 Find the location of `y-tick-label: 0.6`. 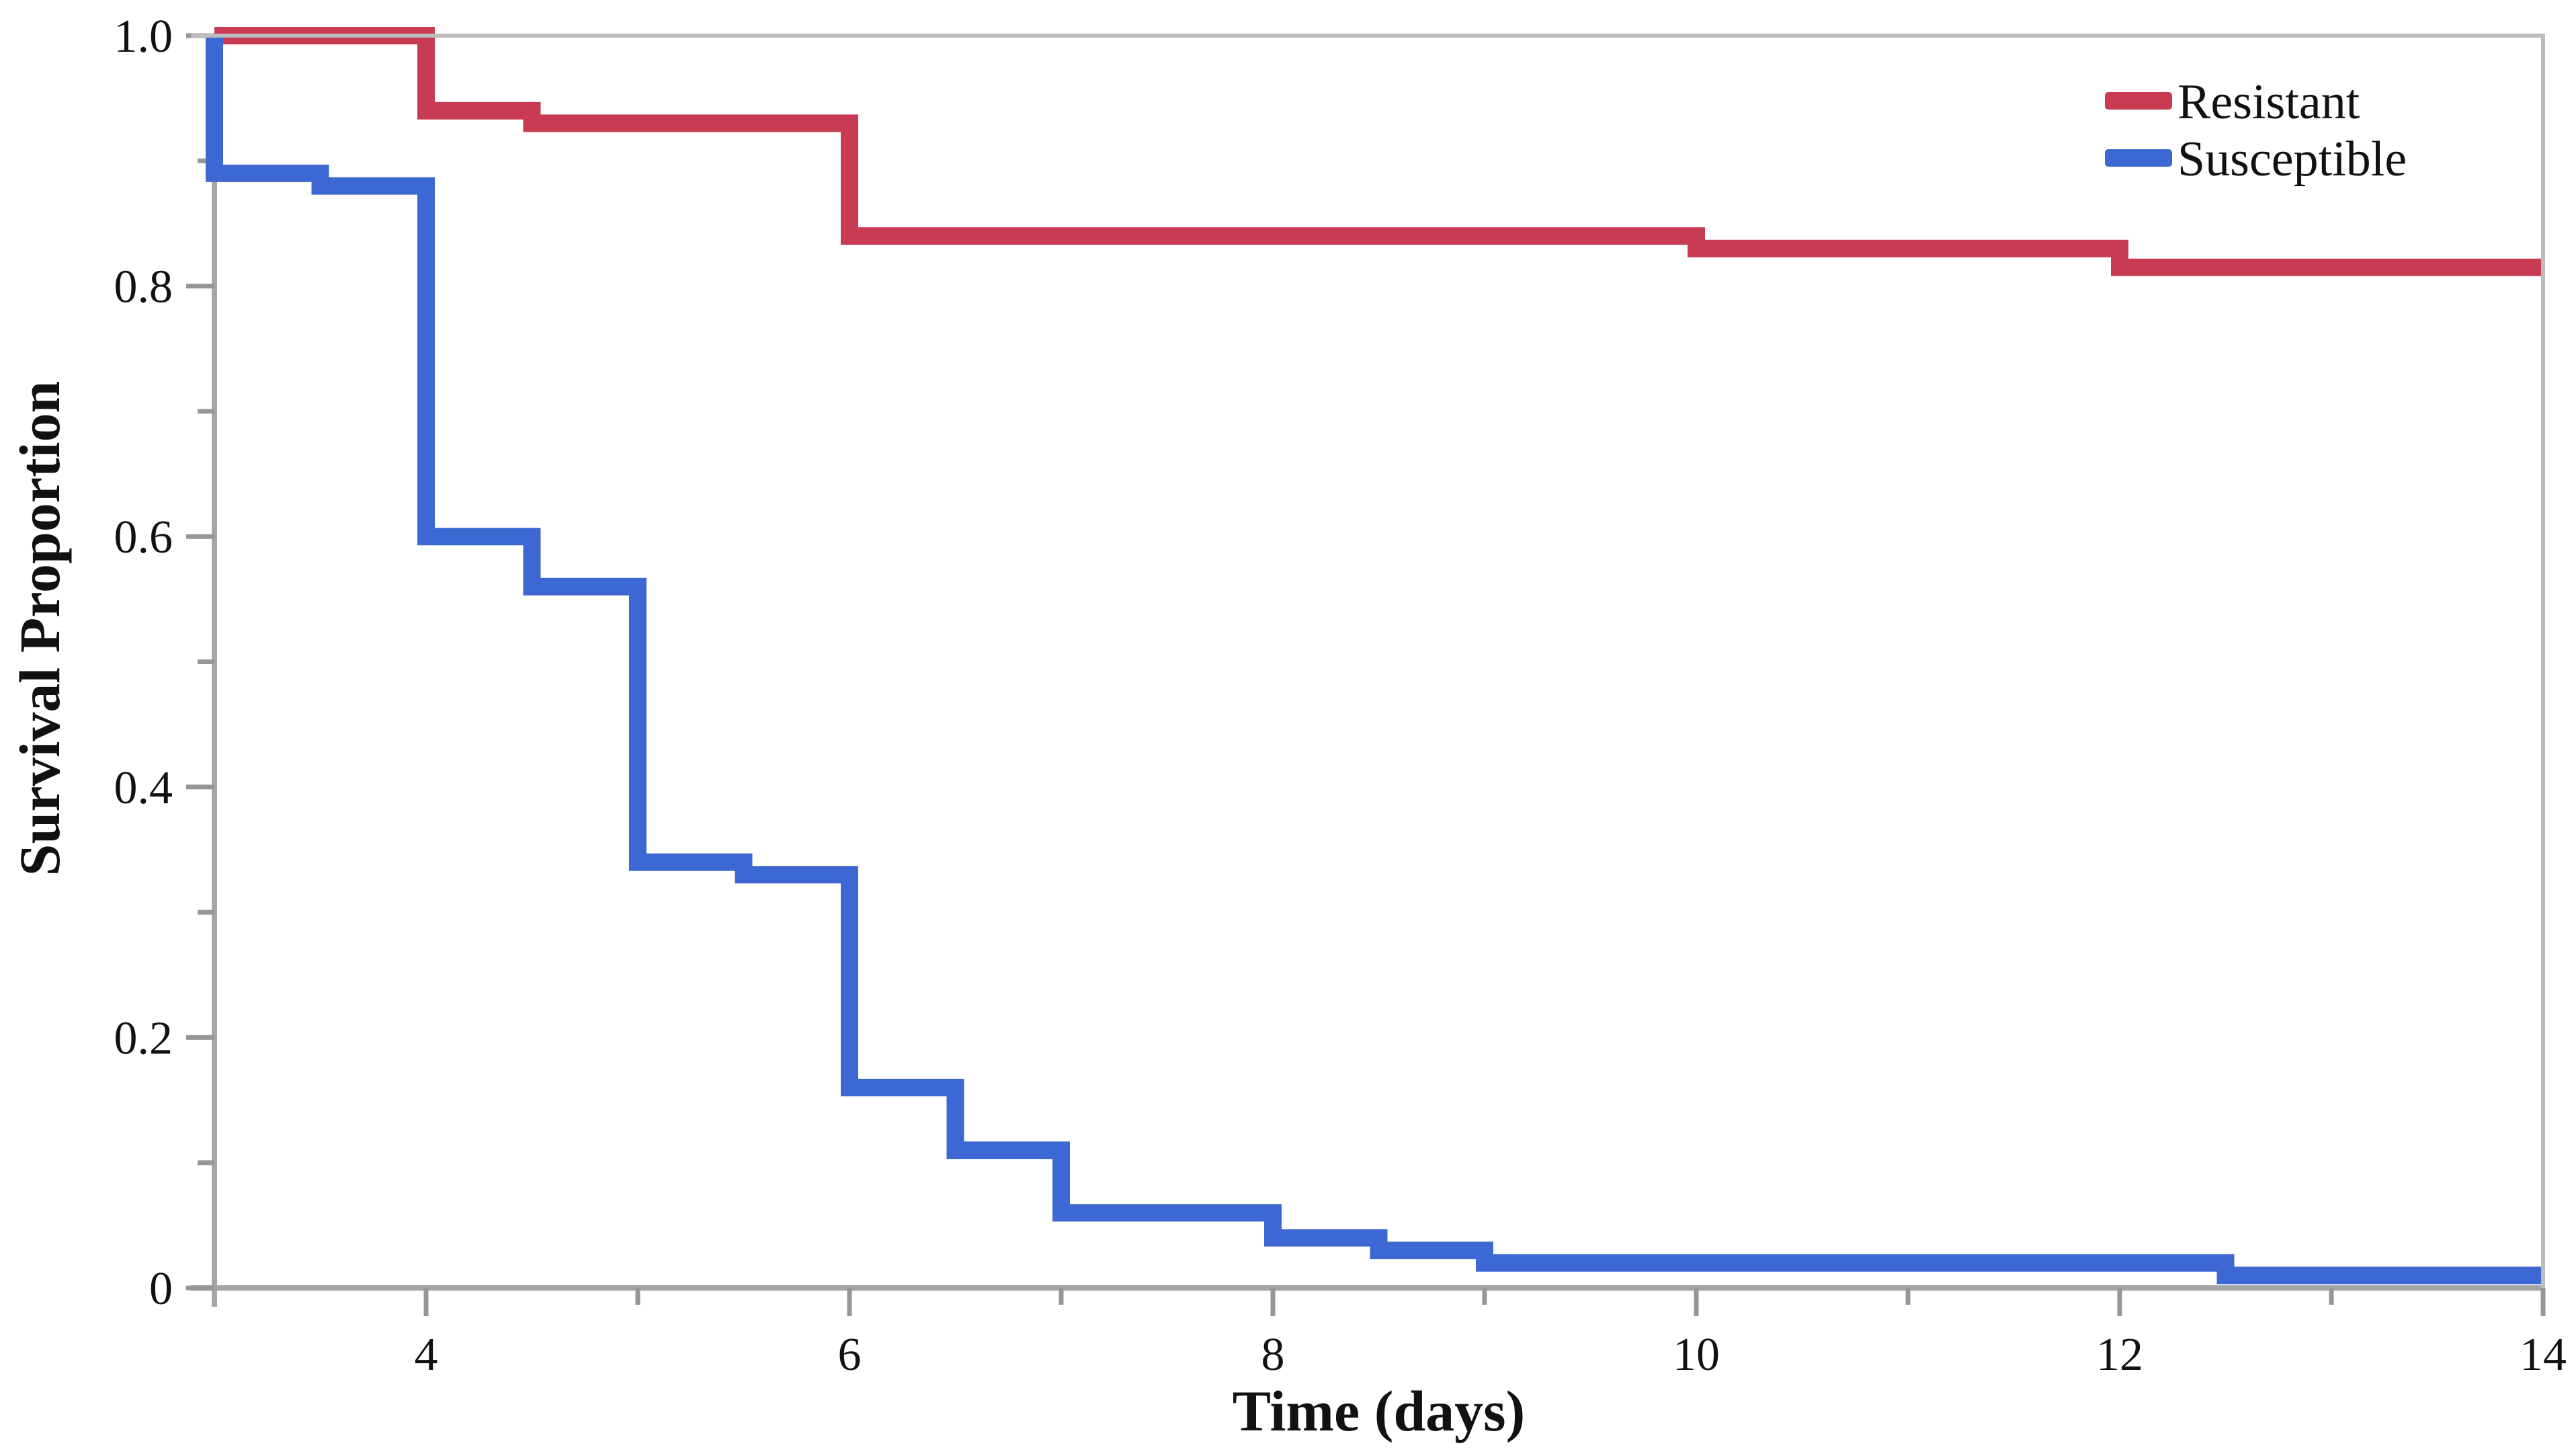

y-tick-label: 0.6 is located at coordinates (143, 538).